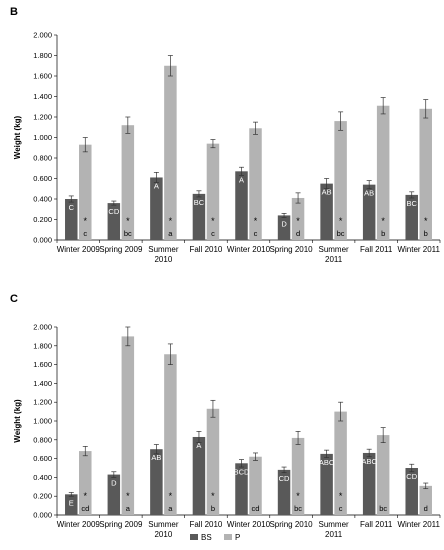  I want to click on significance-letter: a, so click(170, 233).